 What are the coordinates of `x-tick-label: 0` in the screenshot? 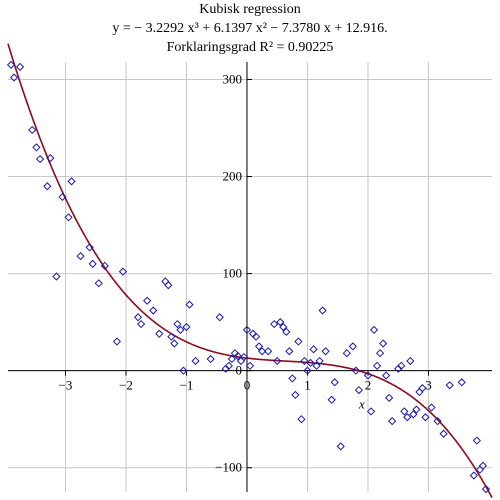 It's located at (247, 385).